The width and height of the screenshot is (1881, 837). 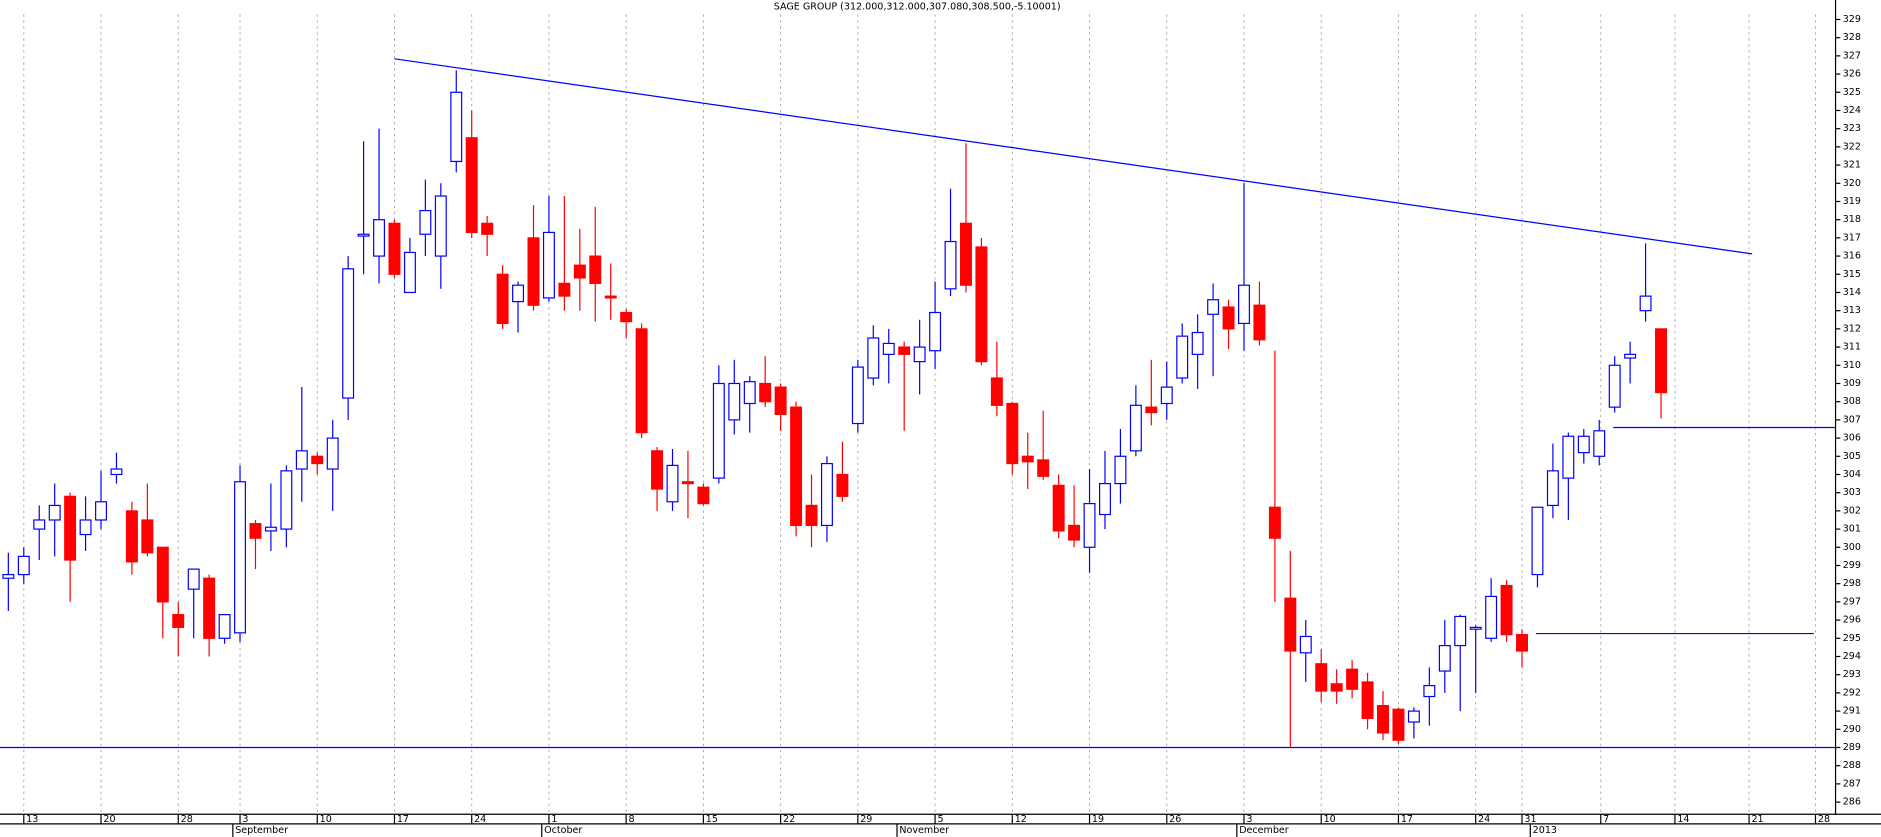 What do you see at coordinates (1852, 802) in the screenshot?
I see `y-tick-label: 286` at bounding box center [1852, 802].